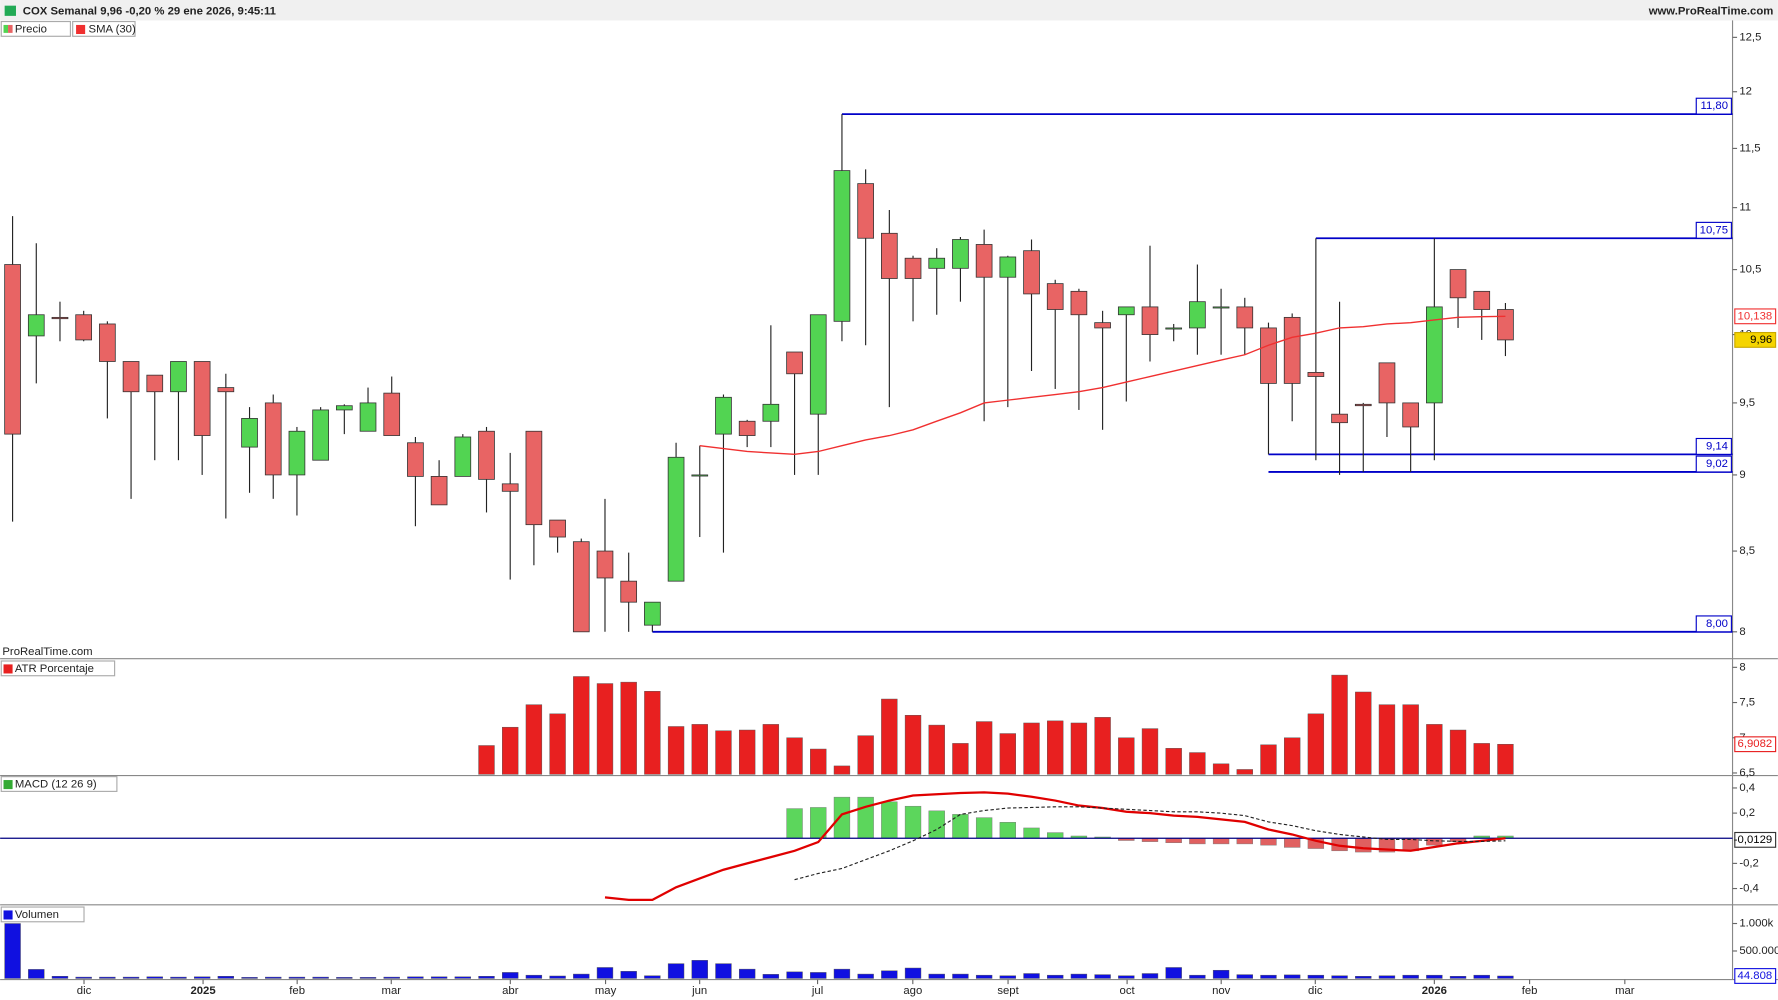  Describe the element at coordinates (31, 29) in the screenshot. I see `legend-label: Precio` at that location.